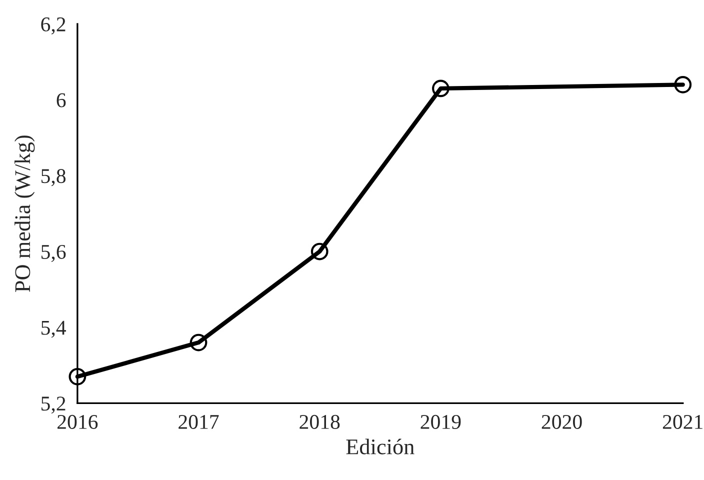 The height and width of the screenshot is (480, 704). I want to click on x-tick-label: 2020, so click(562, 421).